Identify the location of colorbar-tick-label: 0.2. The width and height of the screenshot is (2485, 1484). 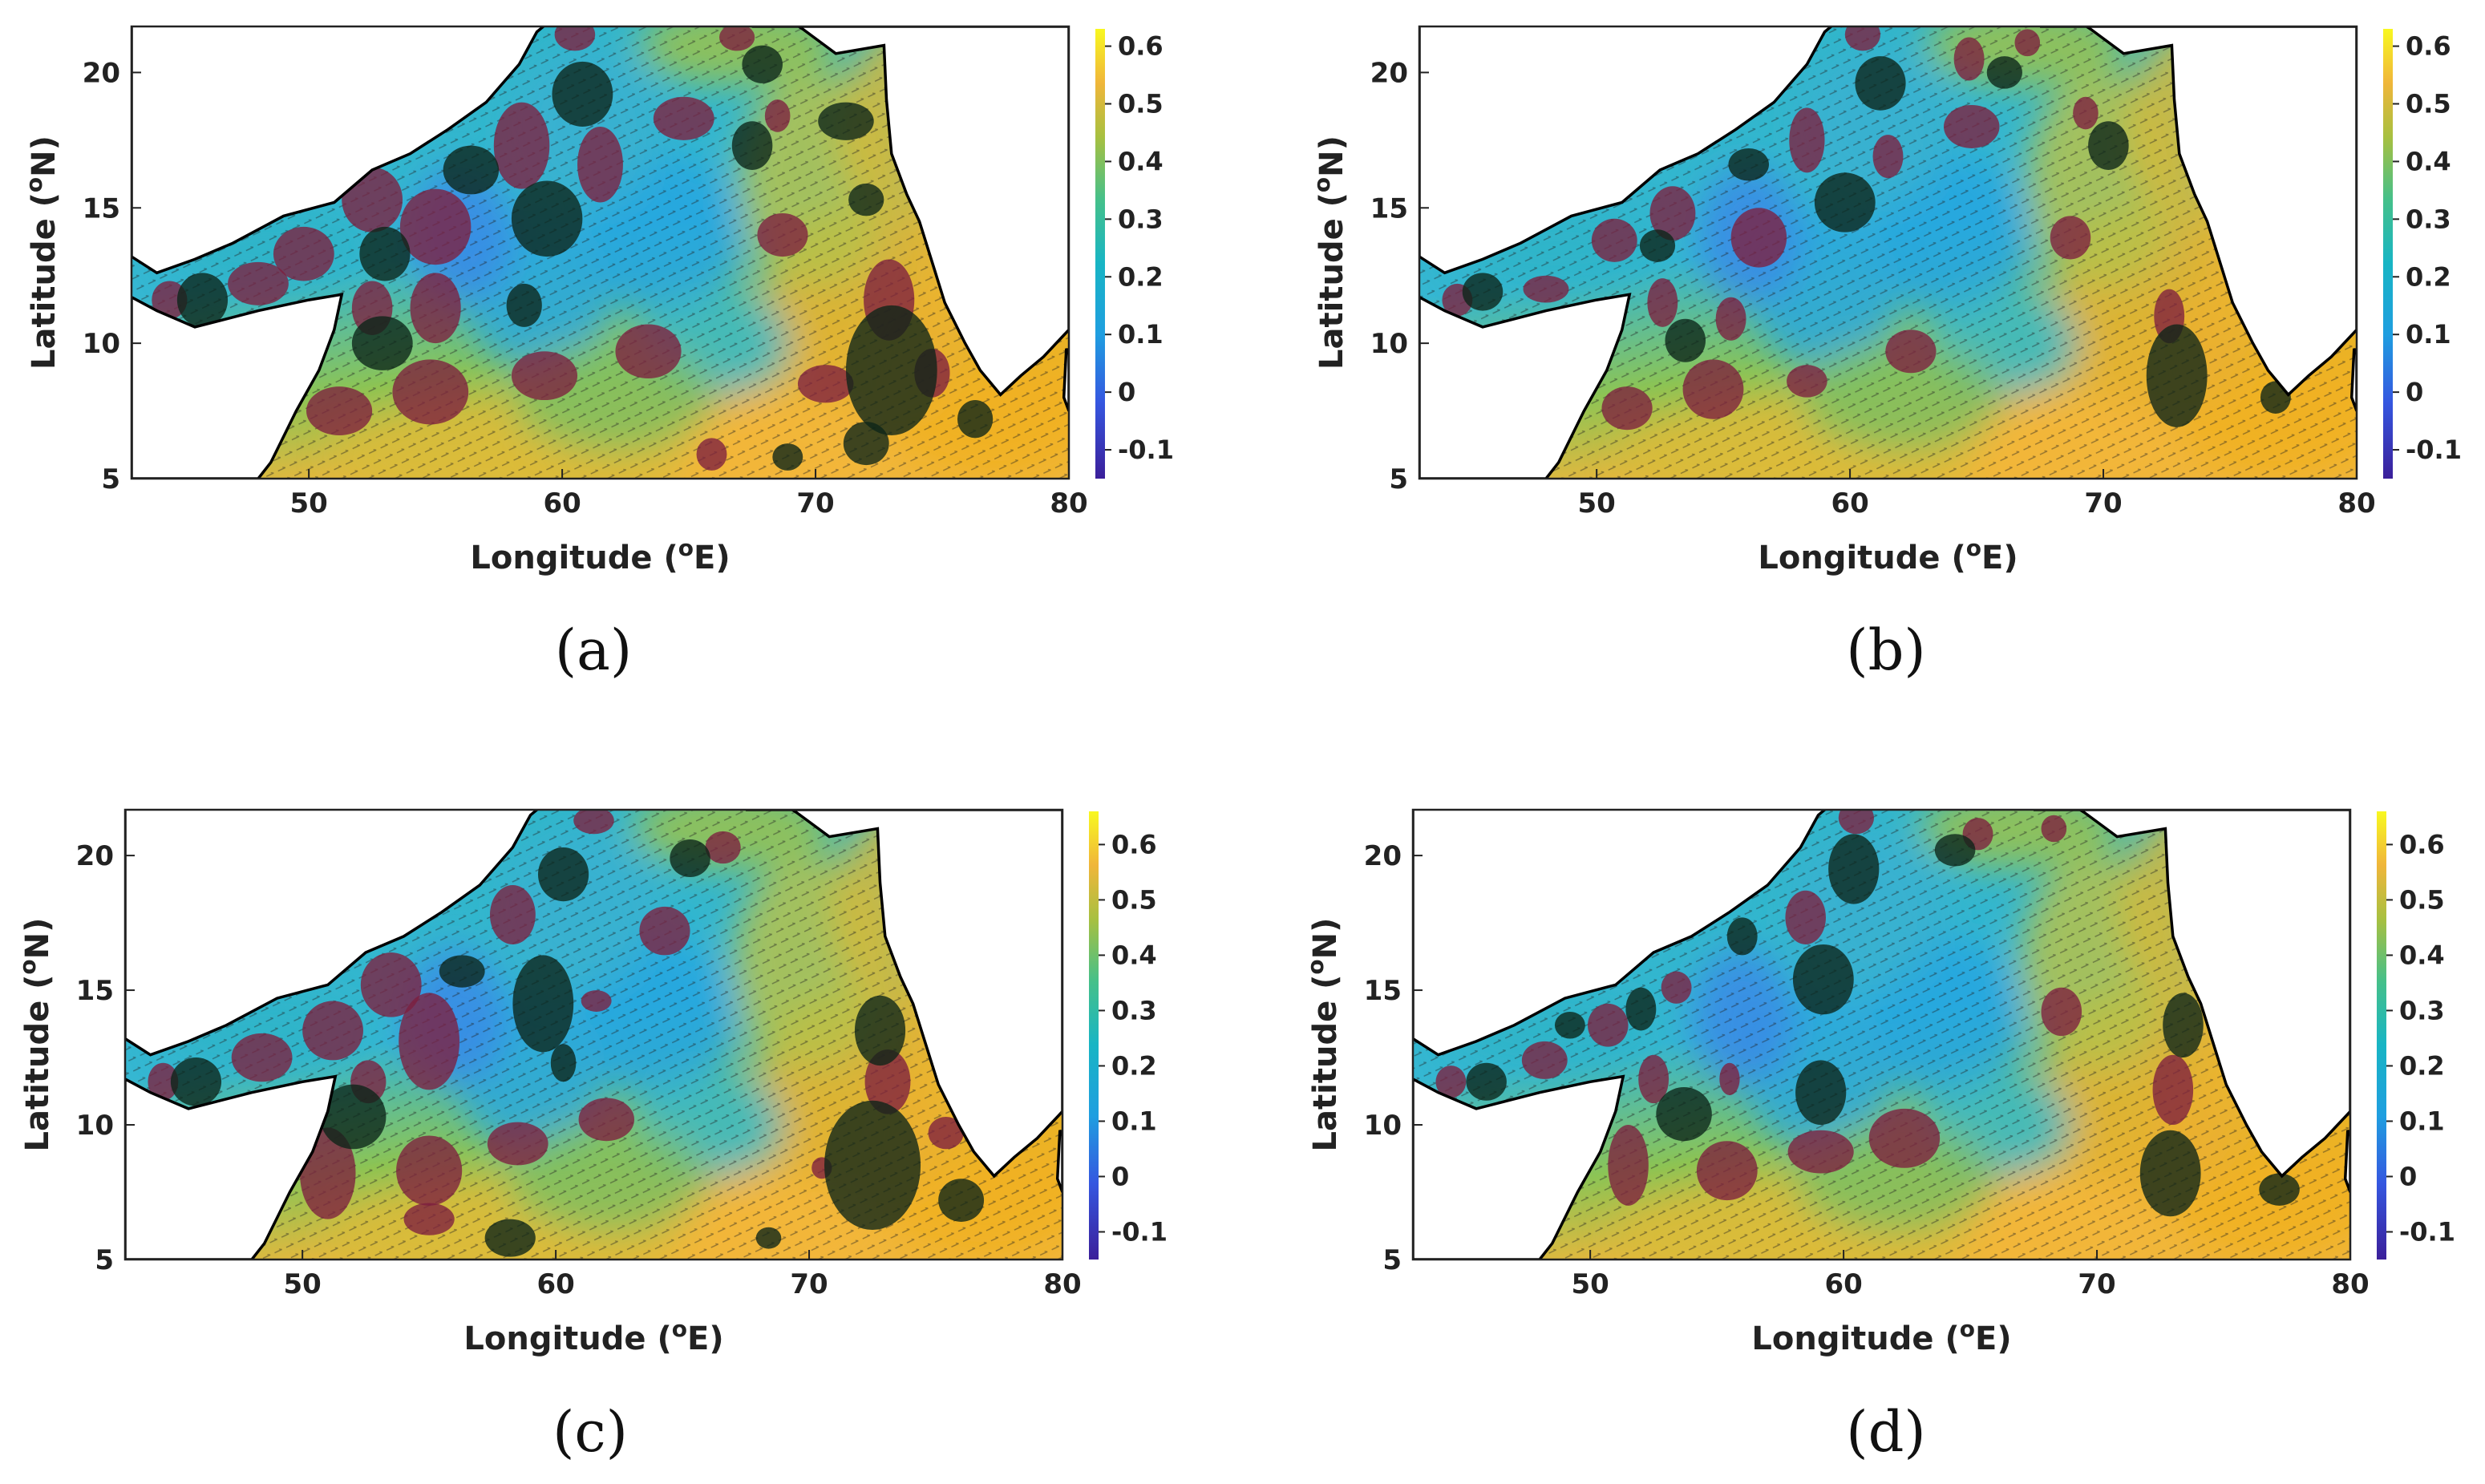
(1134, 1065).